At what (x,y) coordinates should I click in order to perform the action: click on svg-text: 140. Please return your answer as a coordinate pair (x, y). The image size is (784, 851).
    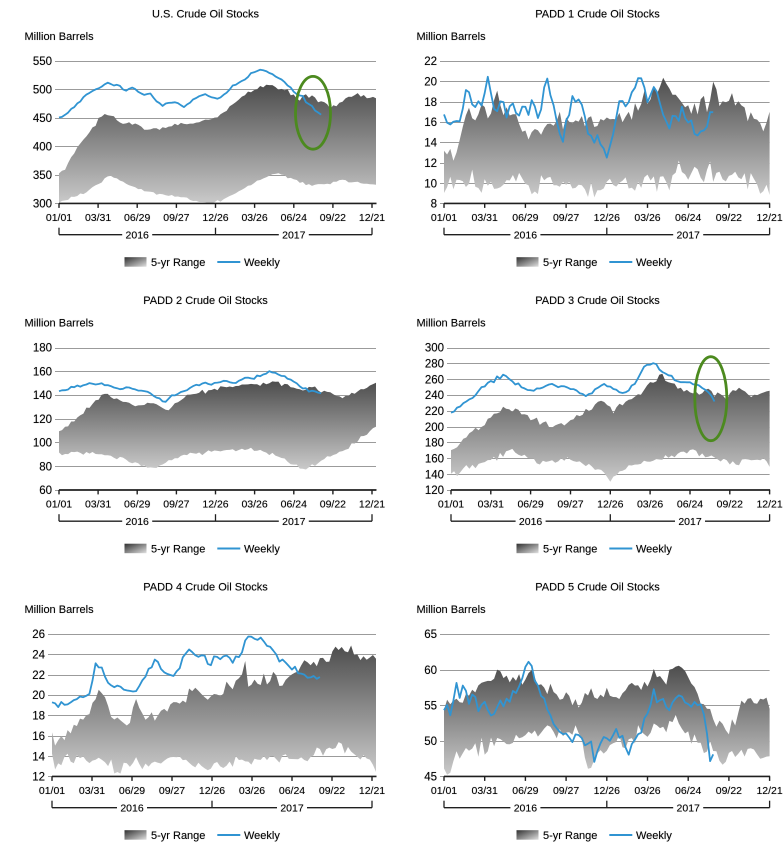
    Looking at the image, I should click on (42, 396).